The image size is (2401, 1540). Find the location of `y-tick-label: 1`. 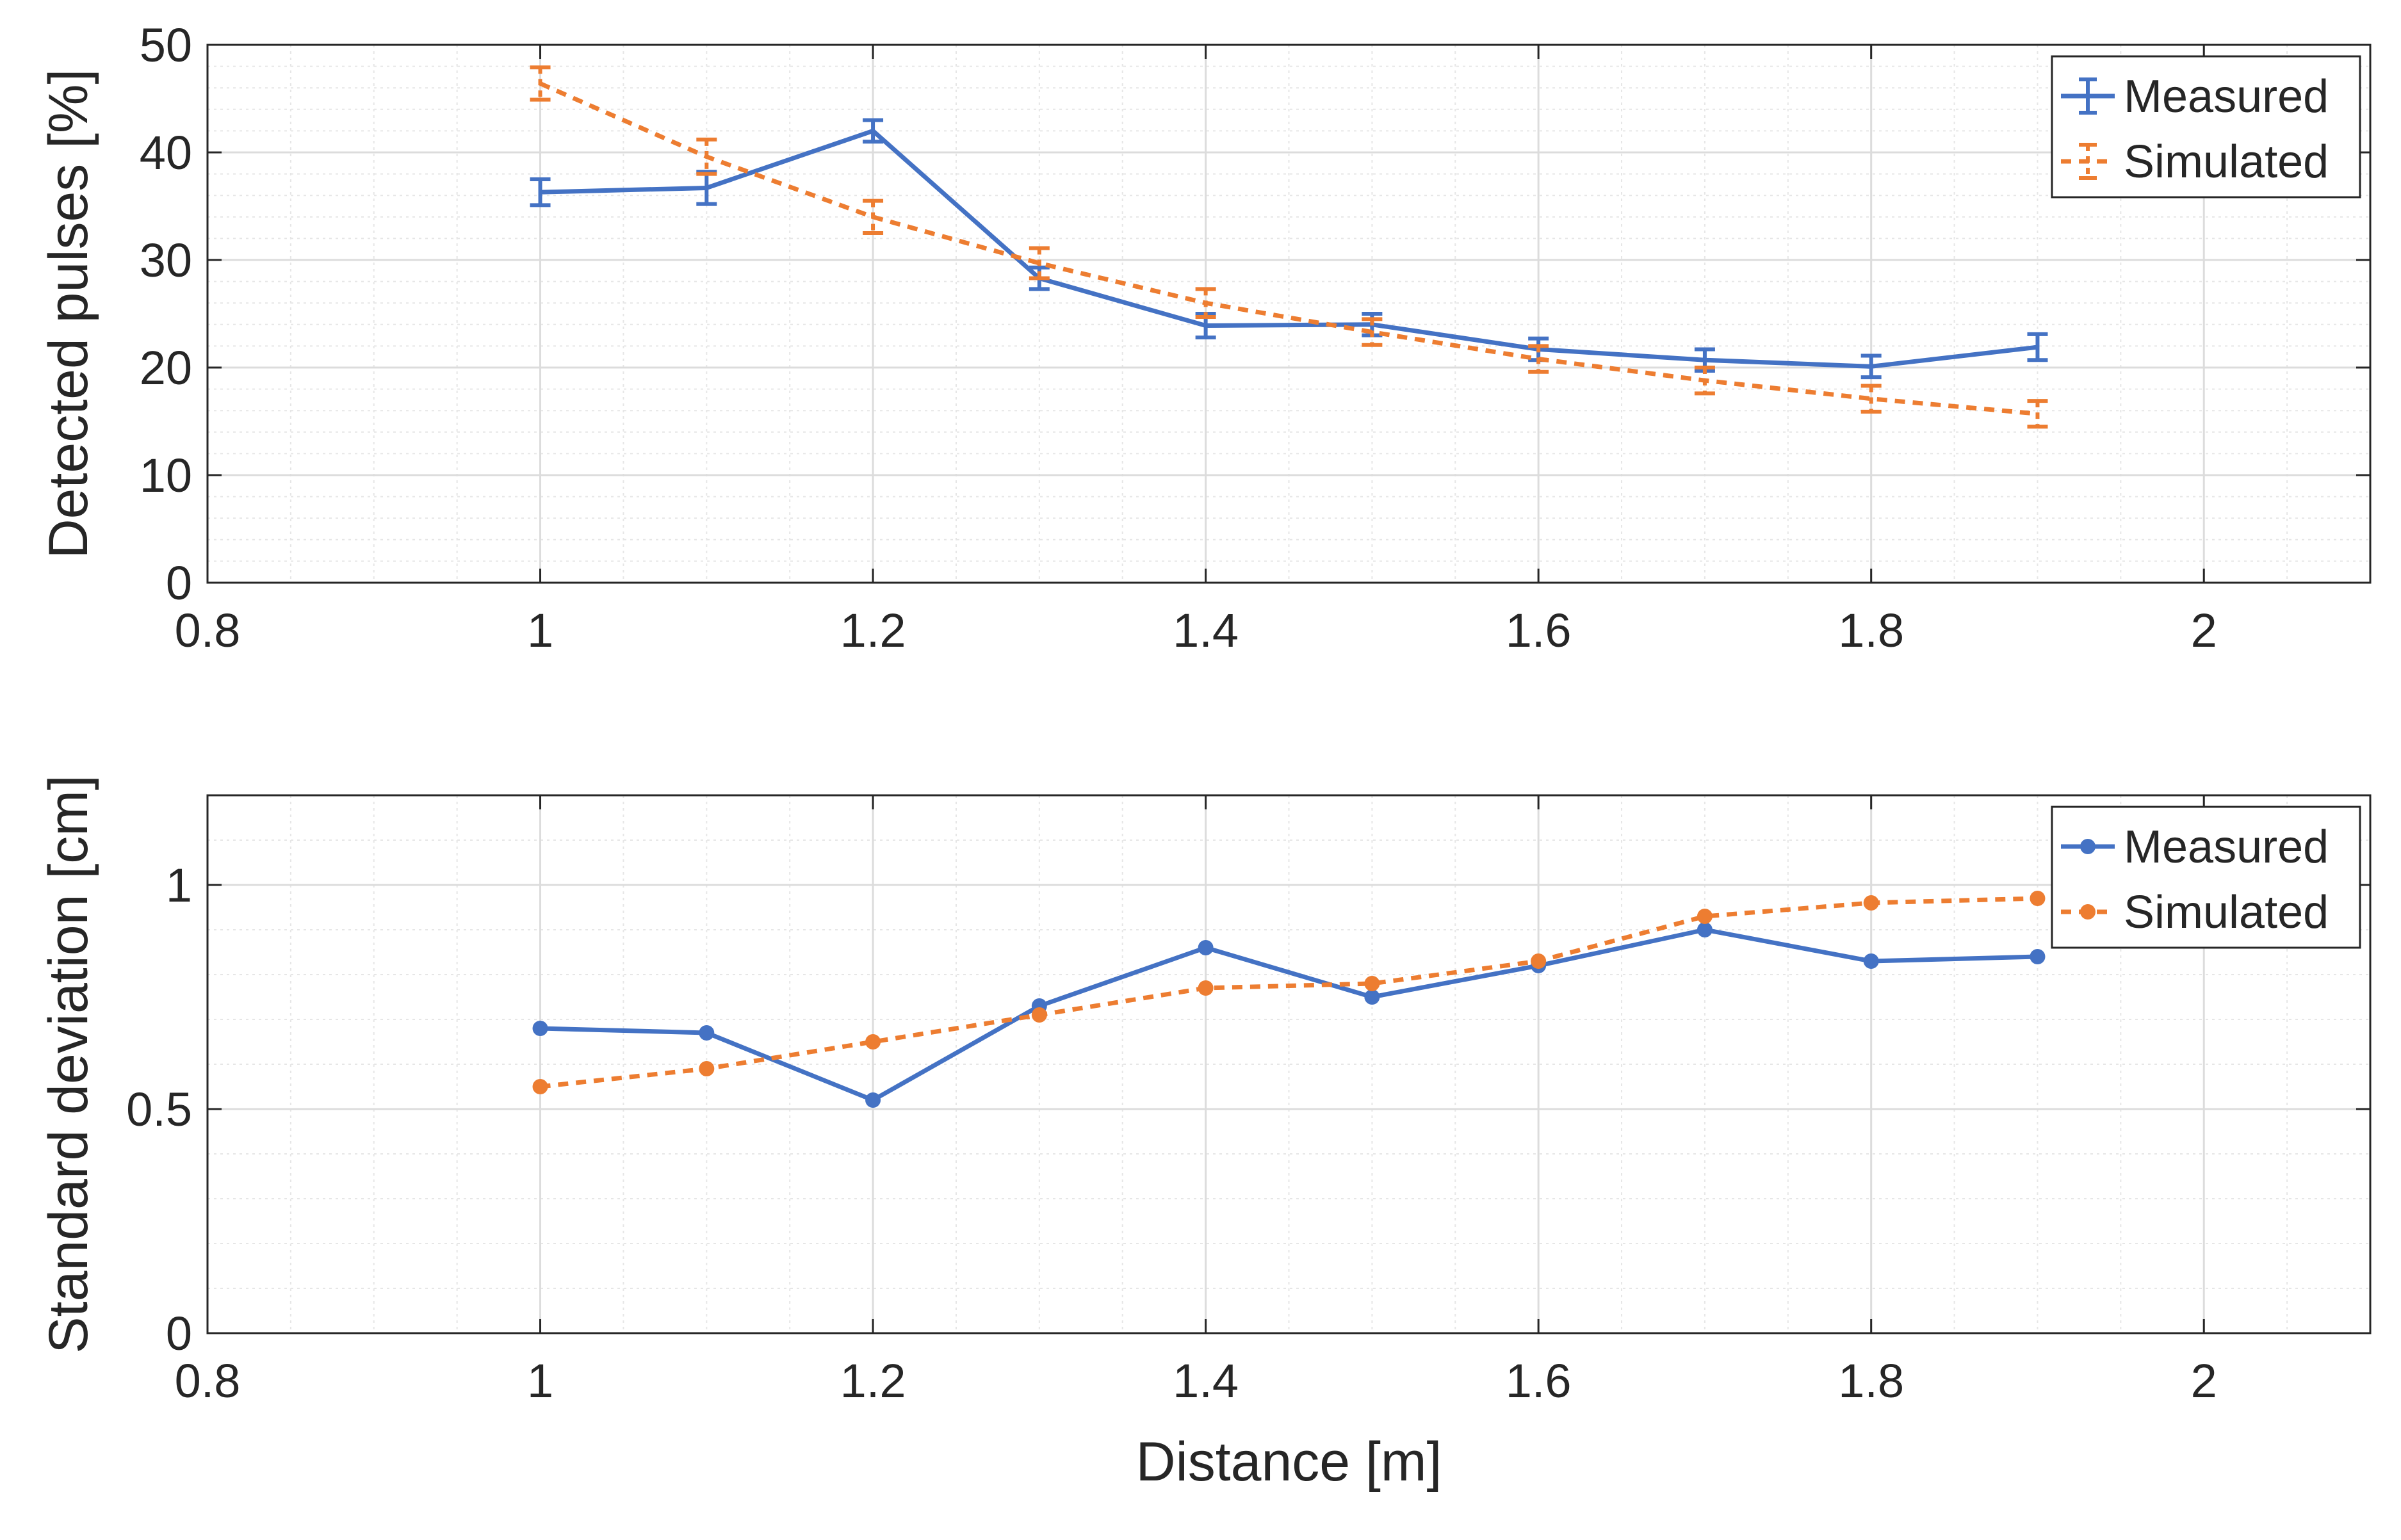

y-tick-label: 1 is located at coordinates (179, 885).